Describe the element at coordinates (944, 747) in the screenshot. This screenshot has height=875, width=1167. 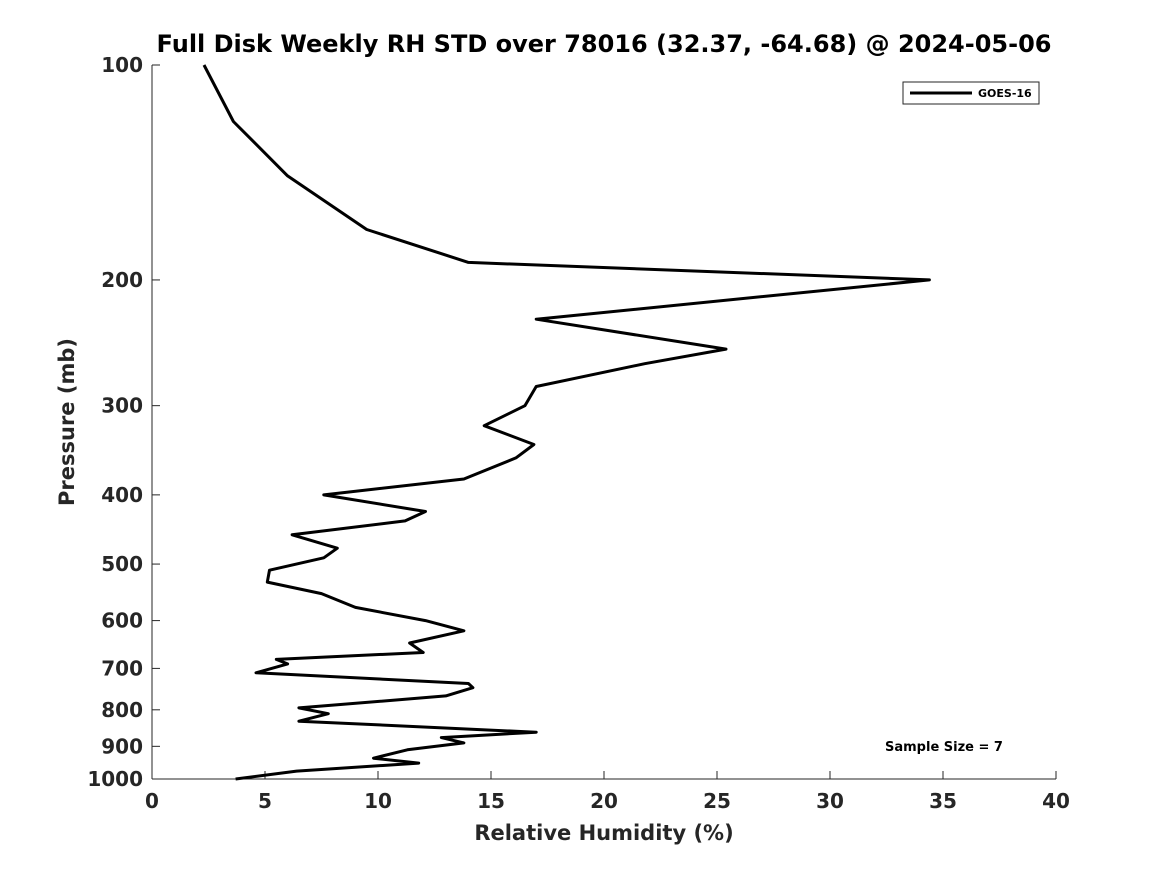
I see `sample-size-annotation: Sample Size = 7` at that location.